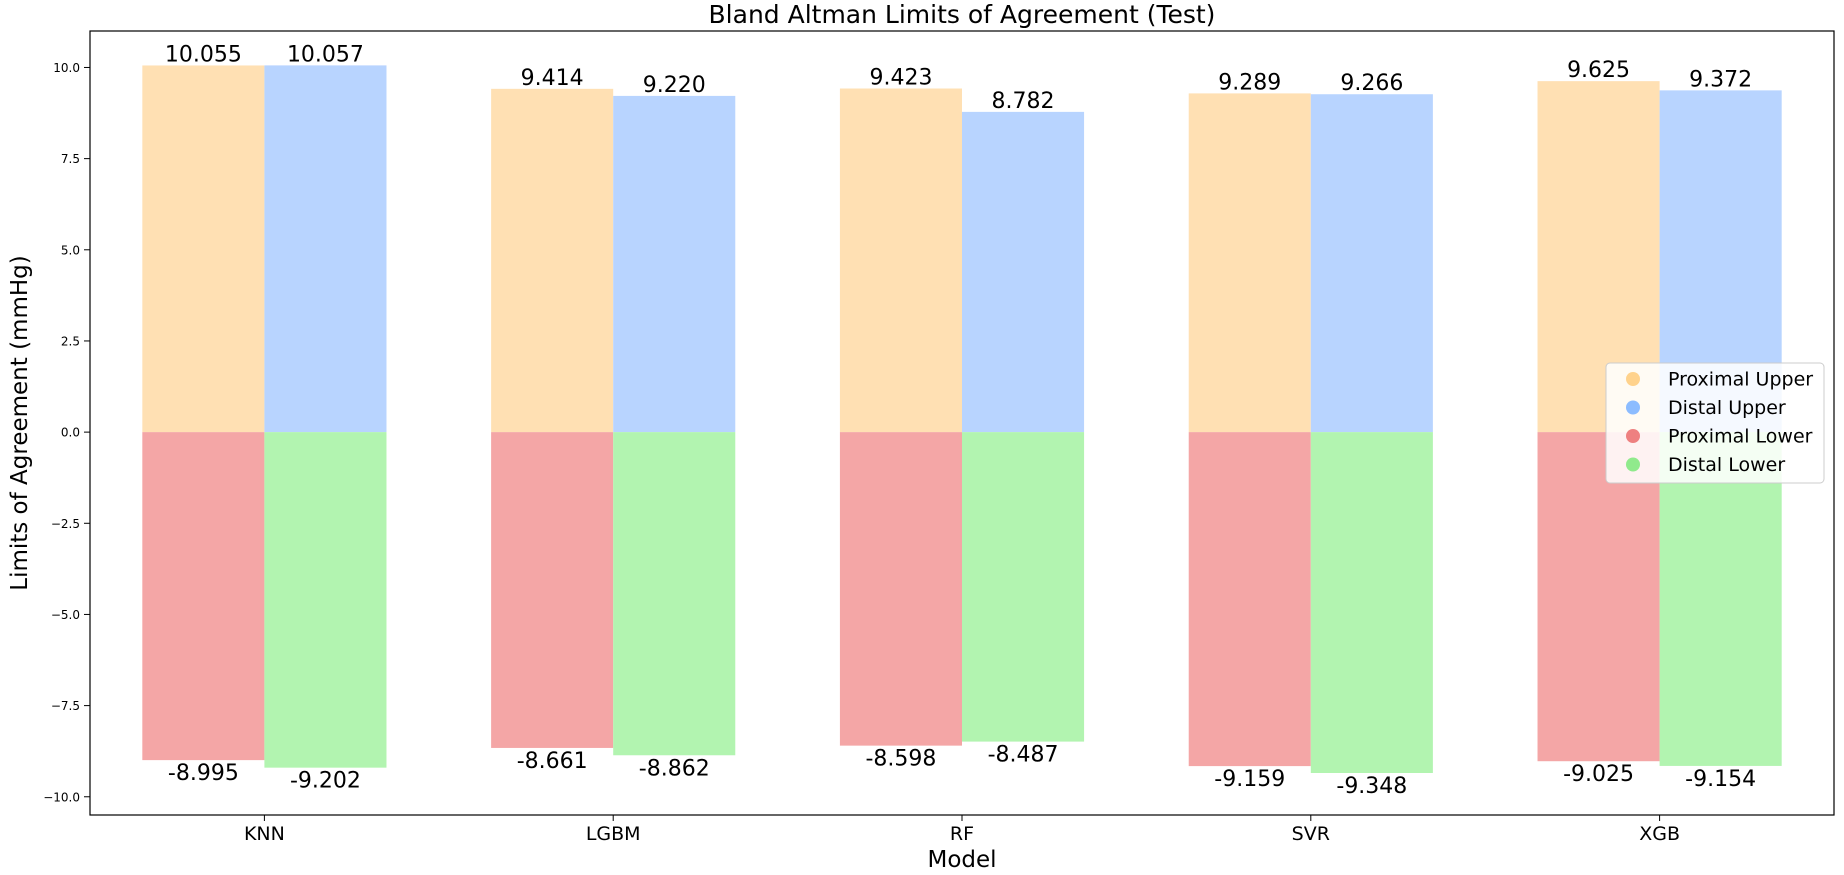  I want to click on x-axis-title: Model, so click(961, 860).